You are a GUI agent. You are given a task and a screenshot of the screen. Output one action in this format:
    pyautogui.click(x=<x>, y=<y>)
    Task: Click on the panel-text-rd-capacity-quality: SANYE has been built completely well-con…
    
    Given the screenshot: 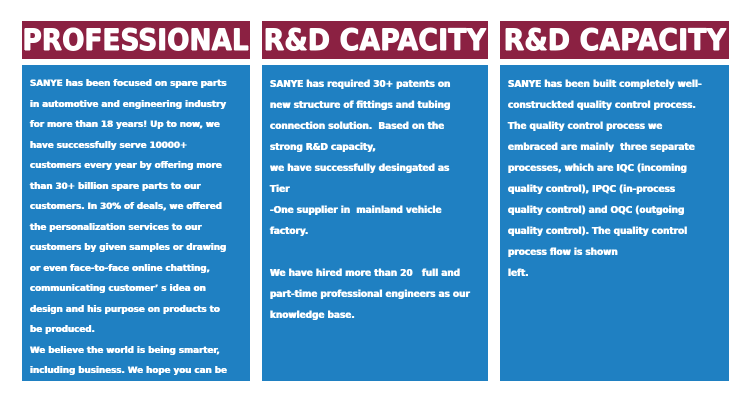 What is the action you would take?
    pyautogui.click(x=605, y=179)
    